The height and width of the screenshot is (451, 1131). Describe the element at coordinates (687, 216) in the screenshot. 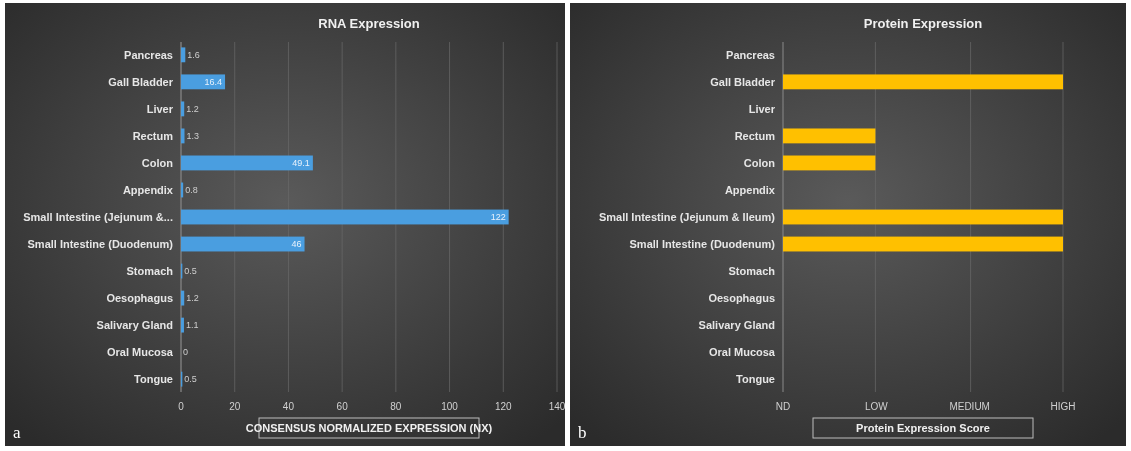

I see `y-tick-label: Small Intestine (Jejunum & Ileum)` at that location.